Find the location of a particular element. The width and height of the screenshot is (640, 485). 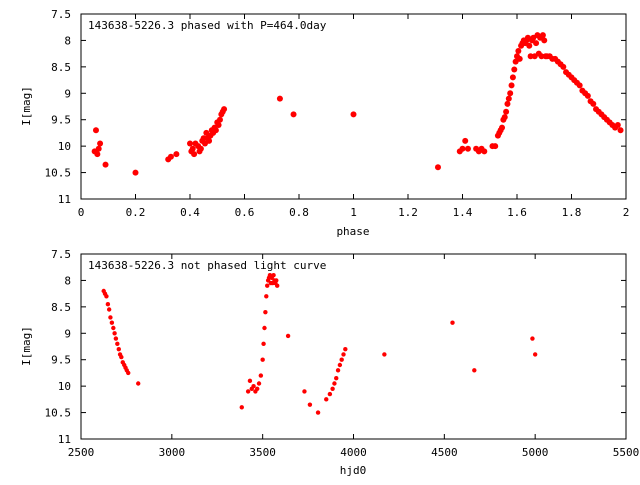

unphased-x-axis-label: hjd0 is located at coordinates (353, 470).